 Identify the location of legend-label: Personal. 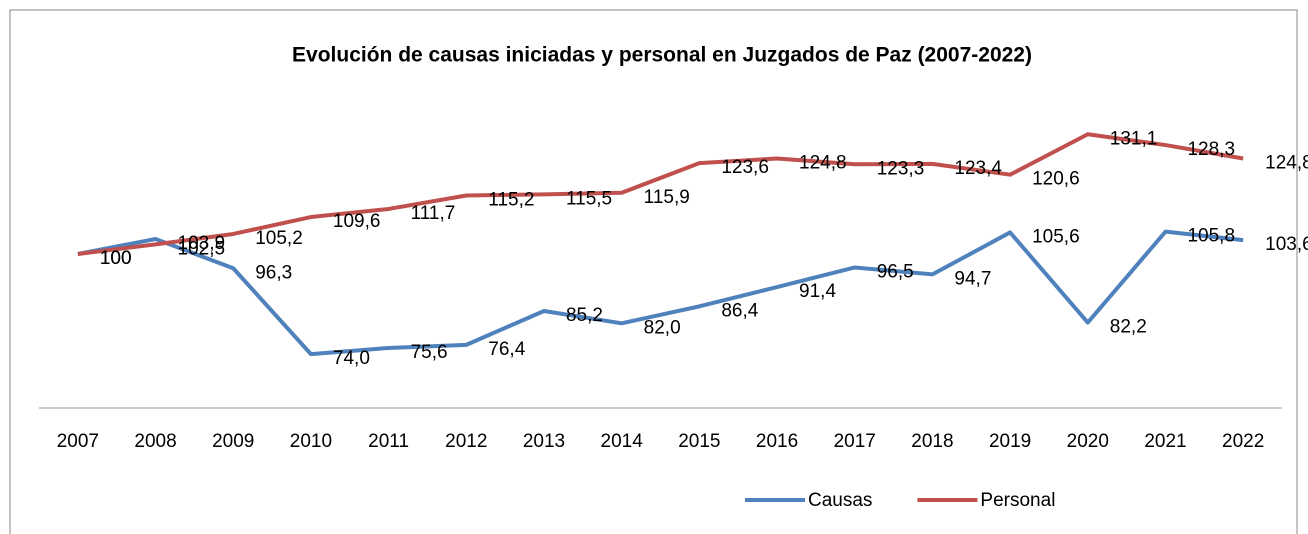
(1017, 500).